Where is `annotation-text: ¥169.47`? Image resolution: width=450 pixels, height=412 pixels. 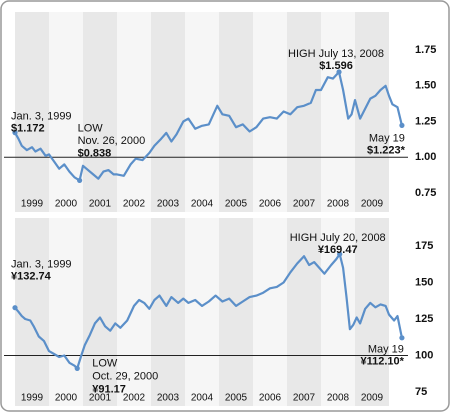 annotation-text: ¥169.47 is located at coordinates (338, 250).